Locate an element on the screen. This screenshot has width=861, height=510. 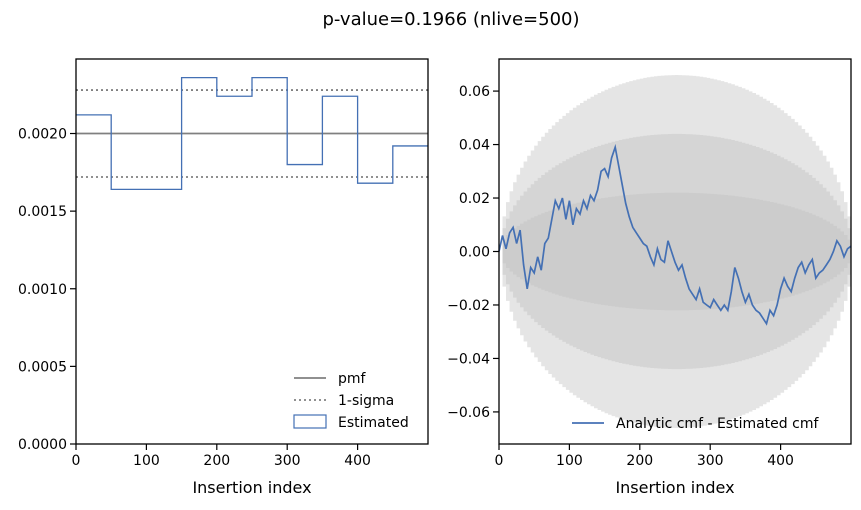
pmf-legend: pmf 1-sigma Estimated is located at coordinates (351, 401).